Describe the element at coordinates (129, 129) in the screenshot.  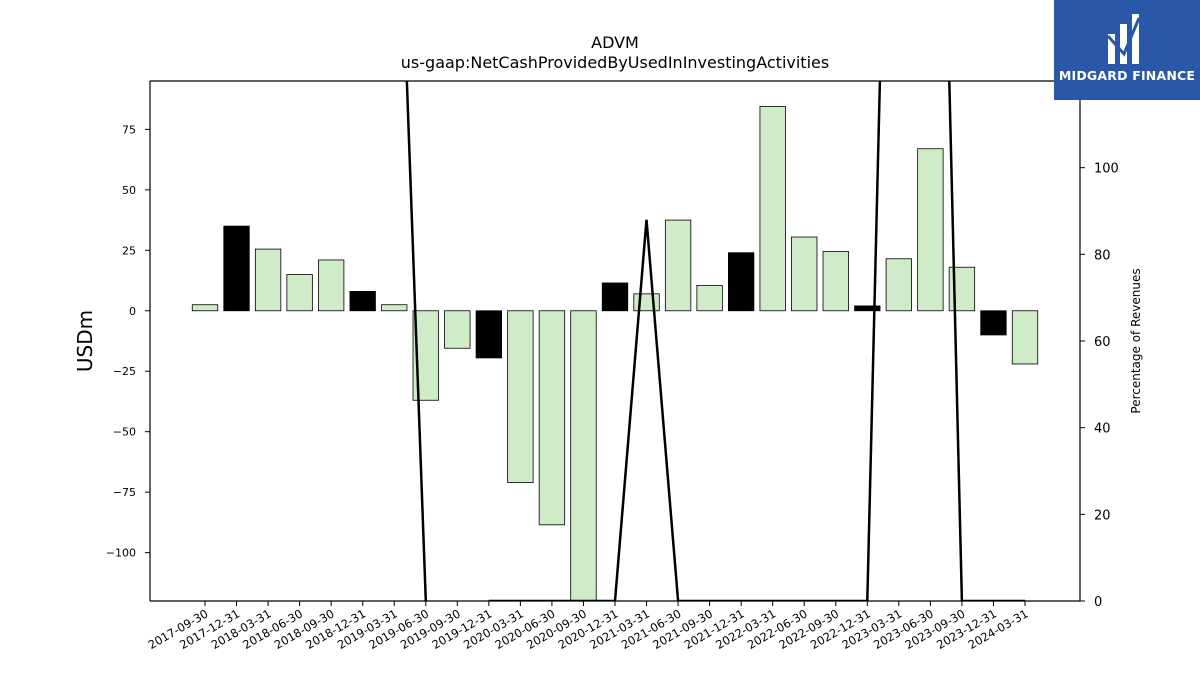
I see `y-tick-label: 75` at that location.